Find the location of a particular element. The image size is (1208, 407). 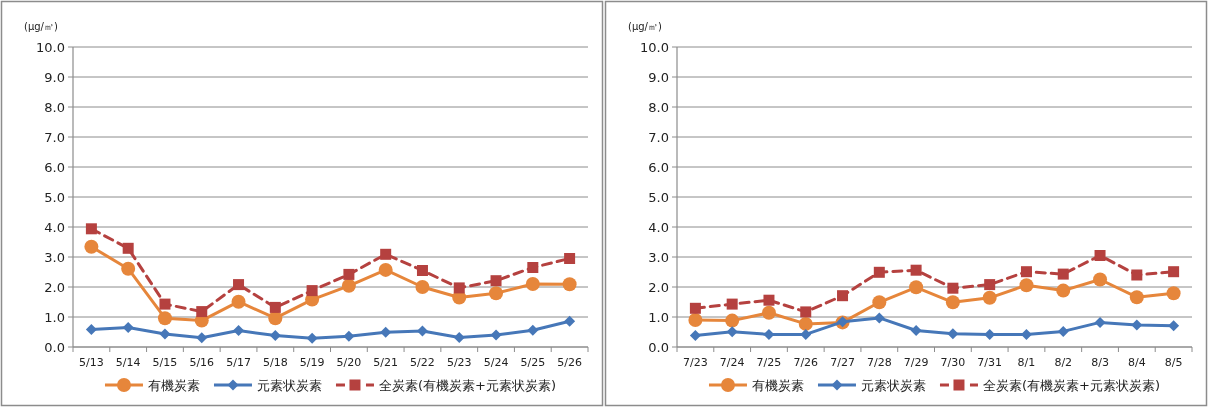

x-tick-label: 7/24 is located at coordinates (732, 362).